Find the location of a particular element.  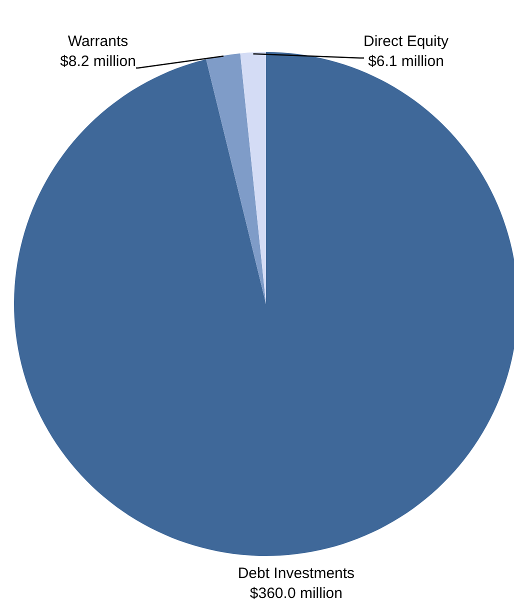

slice-label: Warrants is located at coordinates (98, 41).